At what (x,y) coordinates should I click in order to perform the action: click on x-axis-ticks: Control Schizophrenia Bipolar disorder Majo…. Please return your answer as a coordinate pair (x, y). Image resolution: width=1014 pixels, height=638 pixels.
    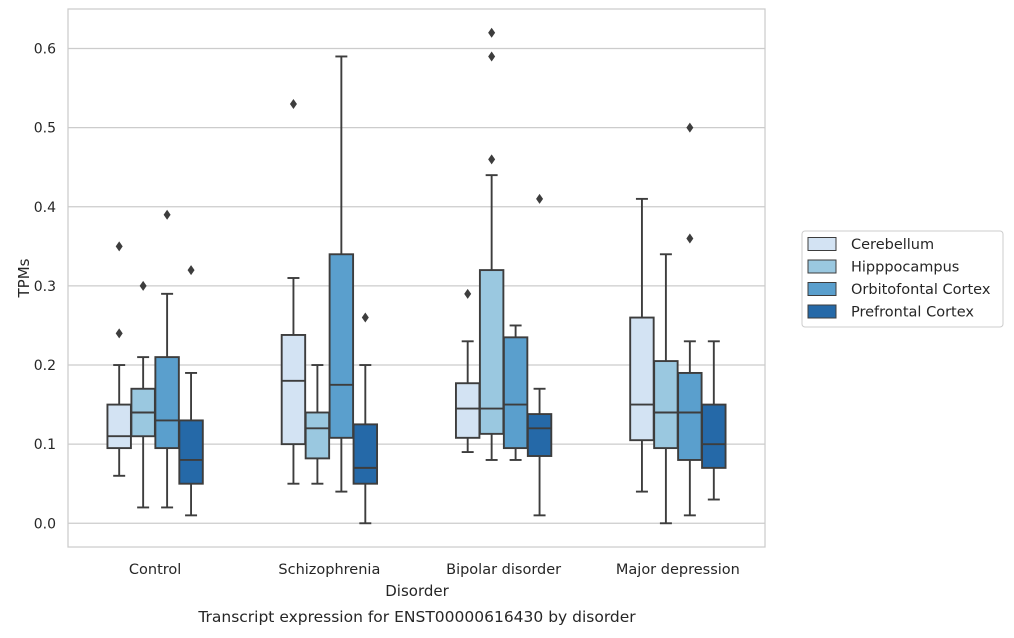
    Looking at the image, I should click on (434, 570).